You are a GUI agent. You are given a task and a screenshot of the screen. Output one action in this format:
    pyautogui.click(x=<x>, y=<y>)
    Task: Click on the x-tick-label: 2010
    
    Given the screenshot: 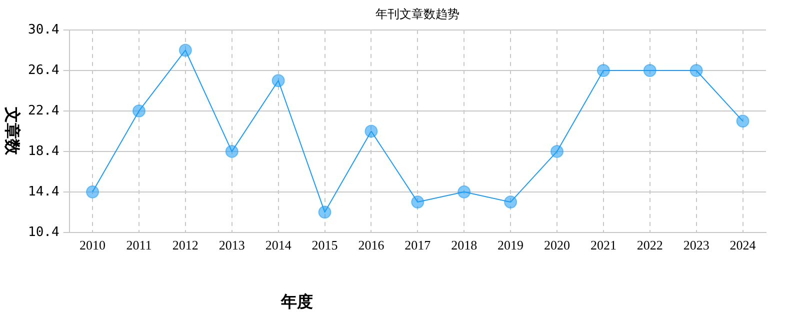 What is the action you would take?
    pyautogui.click(x=93, y=245)
    